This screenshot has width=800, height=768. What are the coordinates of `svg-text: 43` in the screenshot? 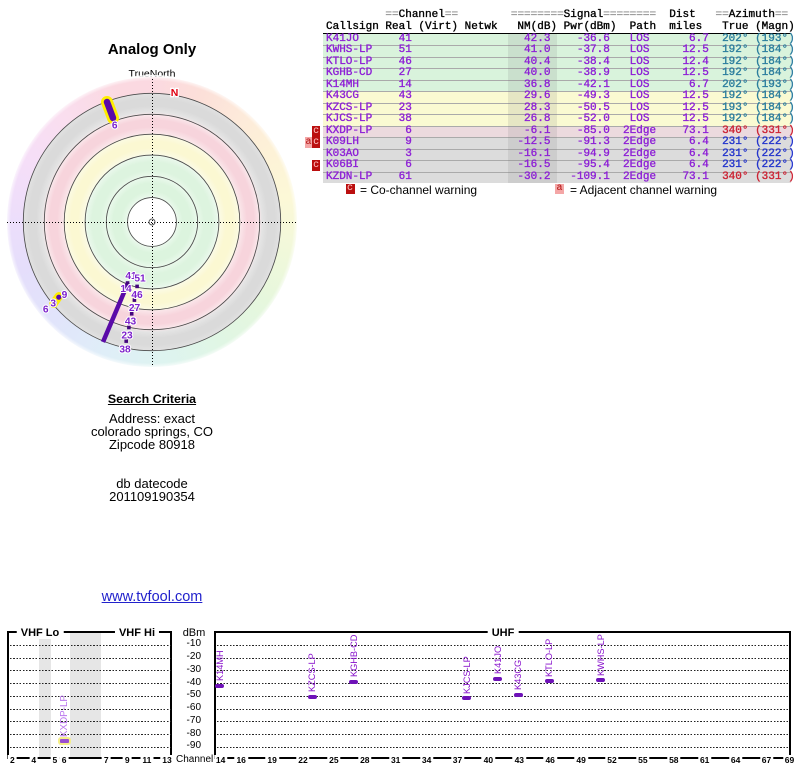 It's located at (131, 322).